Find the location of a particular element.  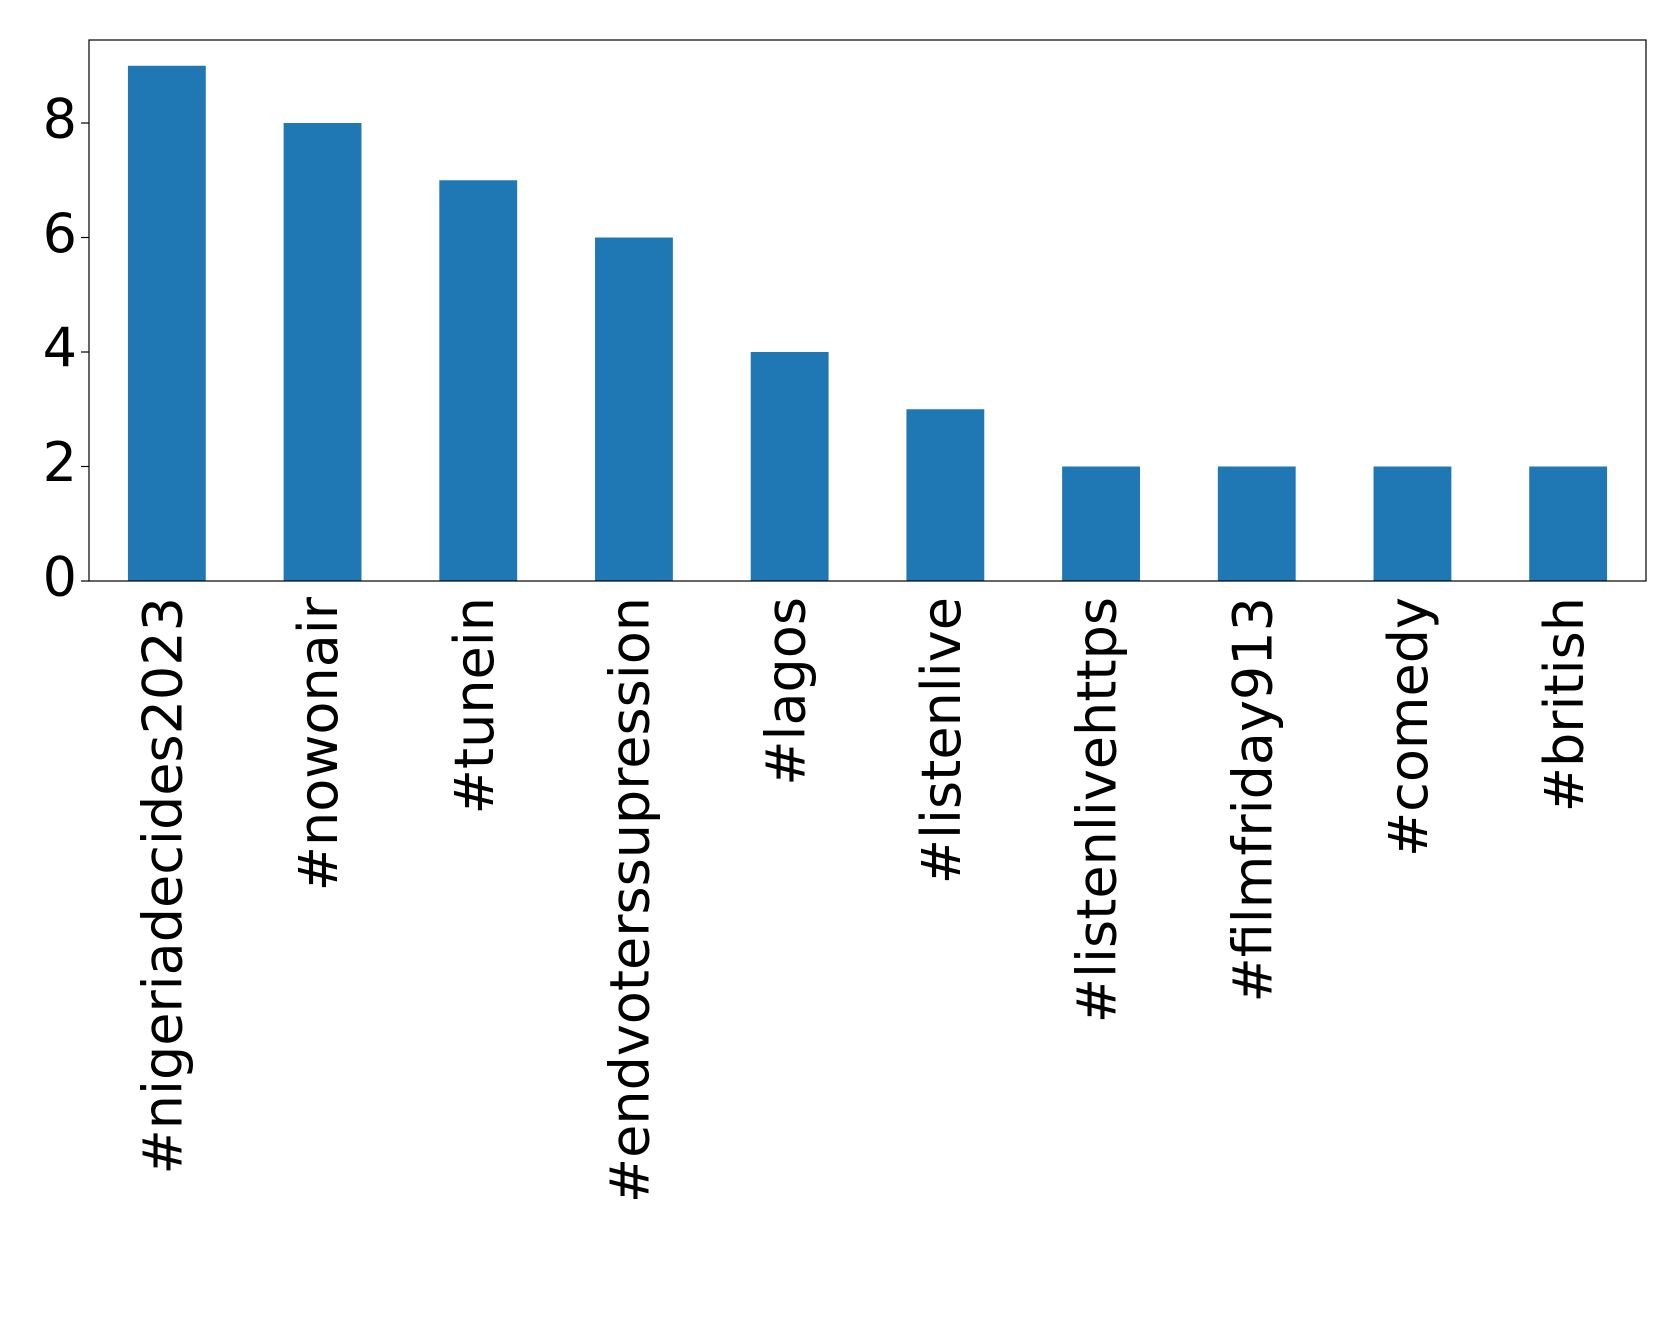

x-tick-label: #british is located at coordinates (1564, 704).